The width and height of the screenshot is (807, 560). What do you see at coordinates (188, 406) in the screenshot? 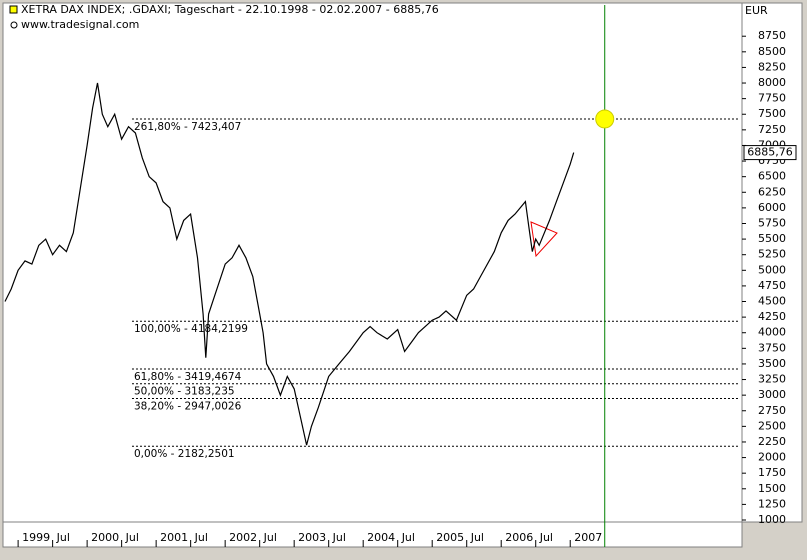
I see `fib-label: 38,20% - 2947,0026` at bounding box center [188, 406].